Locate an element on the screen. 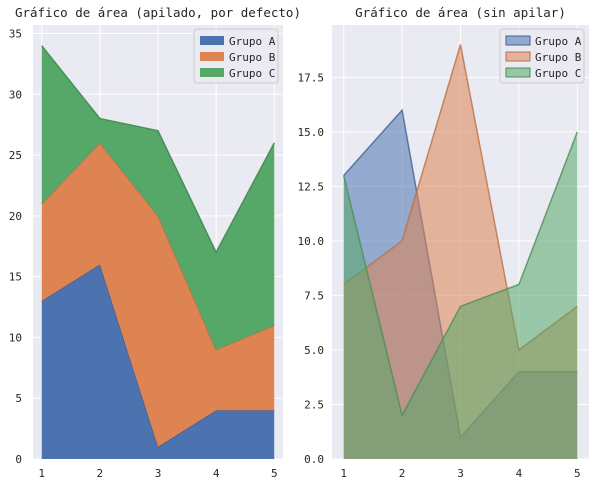  y-tick-labels: 0.0 2.5 5.0 7.5 10.0 12.5 15.0 17.5 is located at coordinates (311, 268).